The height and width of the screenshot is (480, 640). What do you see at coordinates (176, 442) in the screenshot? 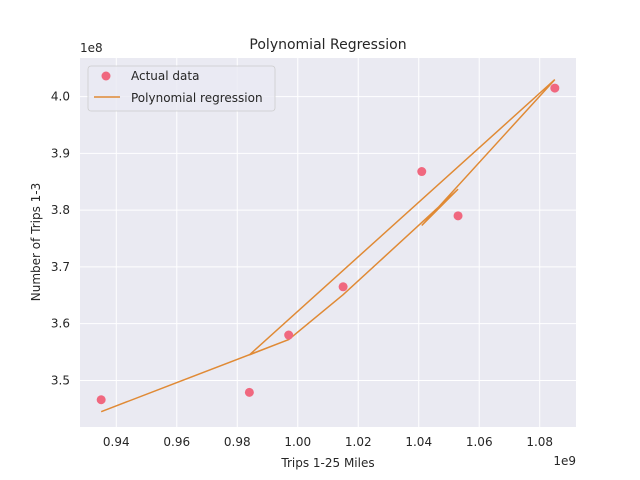
I see `x-tick-label: 0.96` at bounding box center [176, 442].